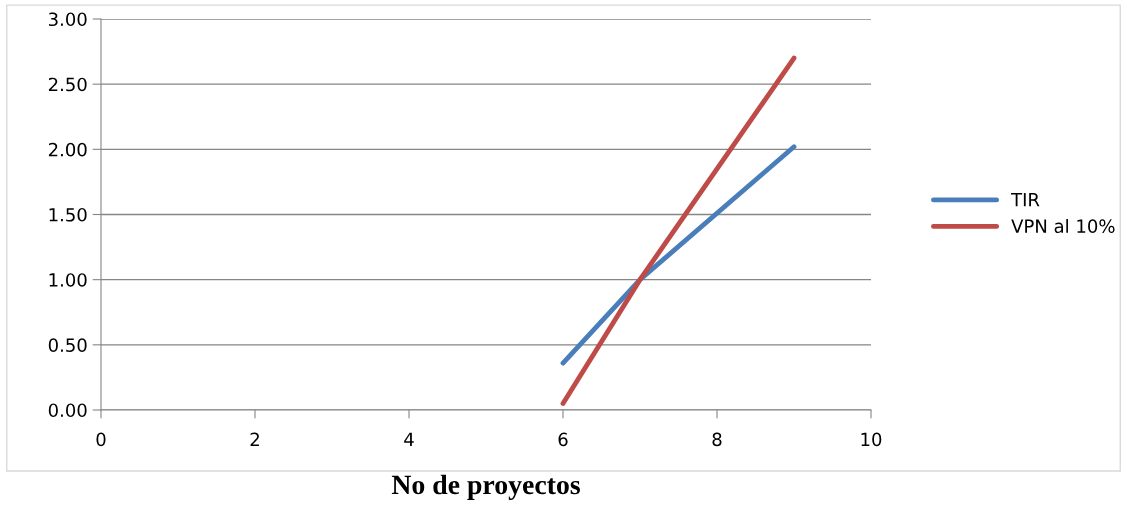 The height and width of the screenshot is (512, 1127). I want to click on x-axis-title: No de proyectos, so click(485, 487).